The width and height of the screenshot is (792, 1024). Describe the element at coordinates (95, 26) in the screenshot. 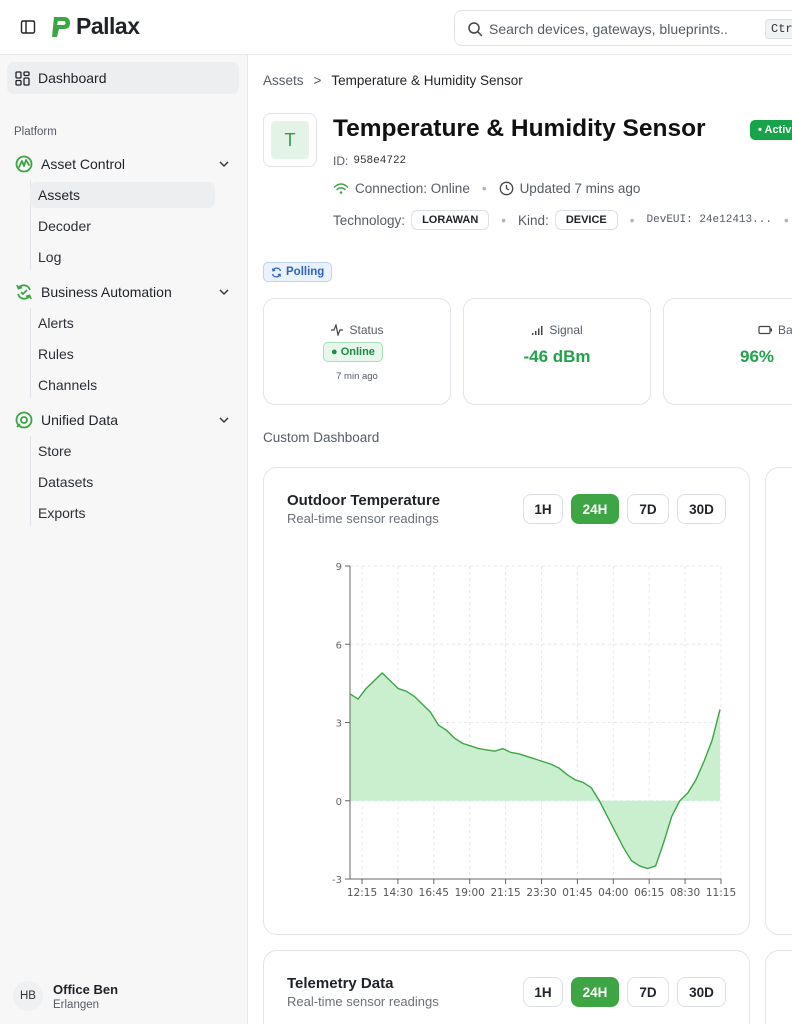

I see `app-logo: Pallax` at that location.